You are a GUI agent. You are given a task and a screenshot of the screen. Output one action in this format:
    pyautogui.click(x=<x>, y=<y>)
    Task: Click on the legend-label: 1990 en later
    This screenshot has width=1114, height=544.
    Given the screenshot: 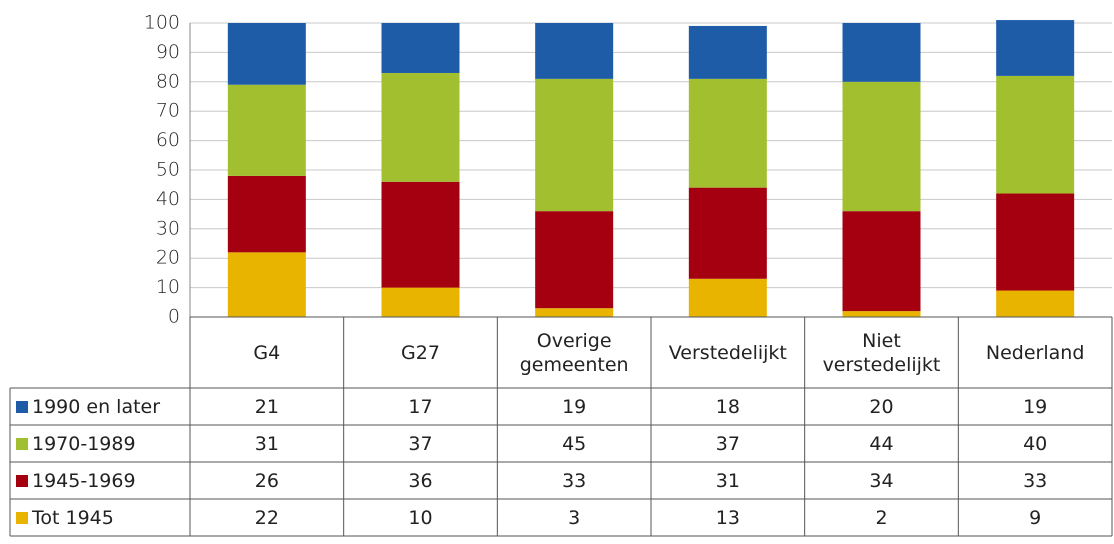 What is the action you would take?
    pyautogui.click(x=96, y=406)
    